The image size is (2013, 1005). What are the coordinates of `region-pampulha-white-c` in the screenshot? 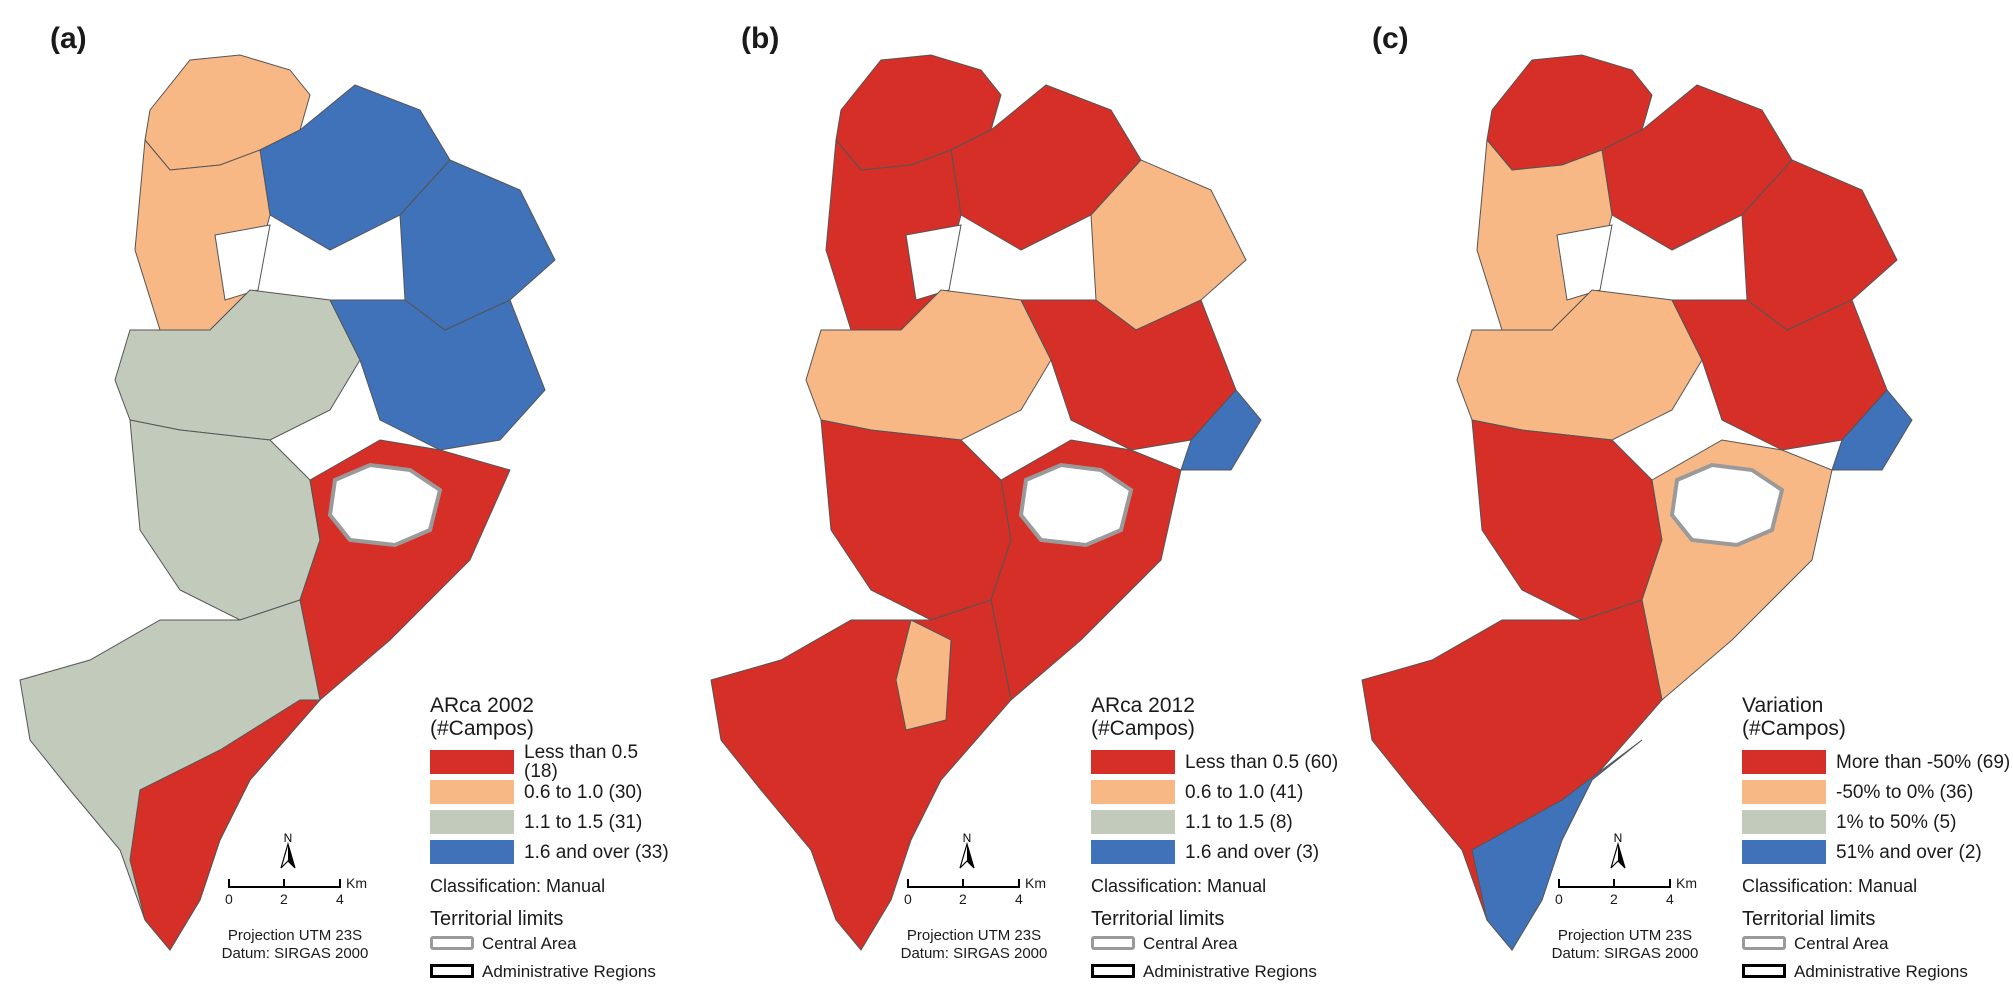 It's located at (1584, 262).